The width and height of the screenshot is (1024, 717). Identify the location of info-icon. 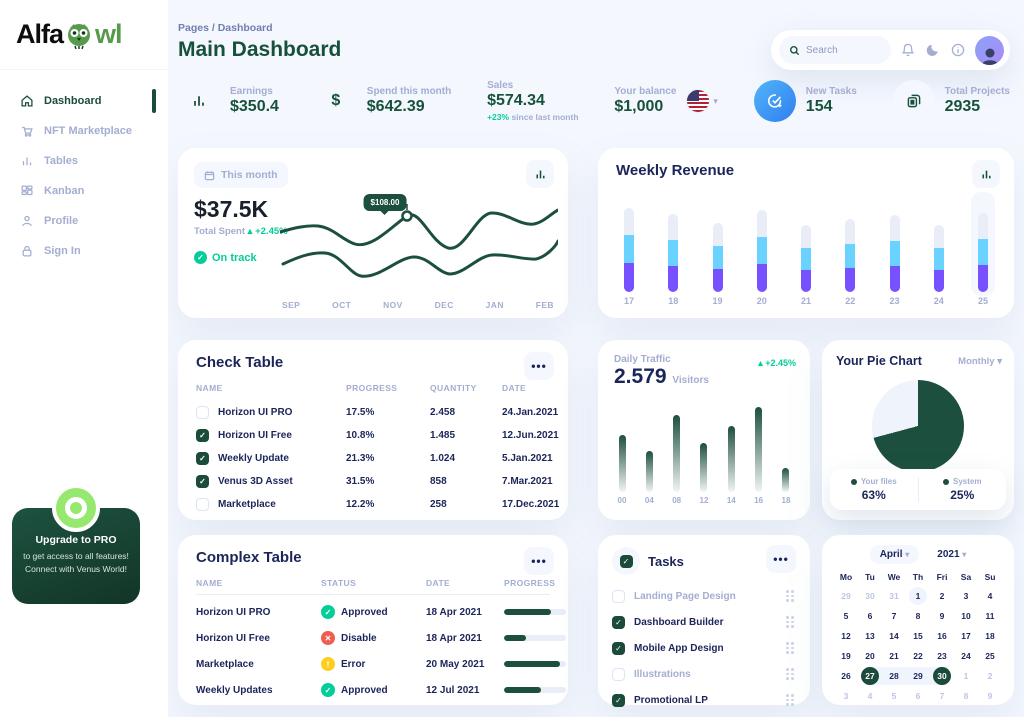
(958, 50).